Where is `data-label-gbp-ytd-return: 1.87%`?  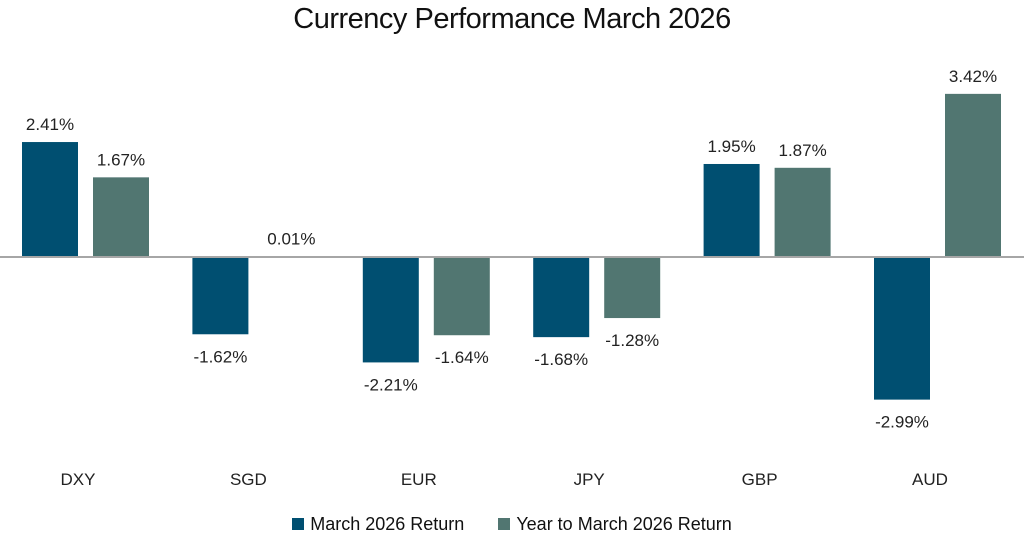 data-label-gbp-ytd-return: 1.87% is located at coordinates (802, 150).